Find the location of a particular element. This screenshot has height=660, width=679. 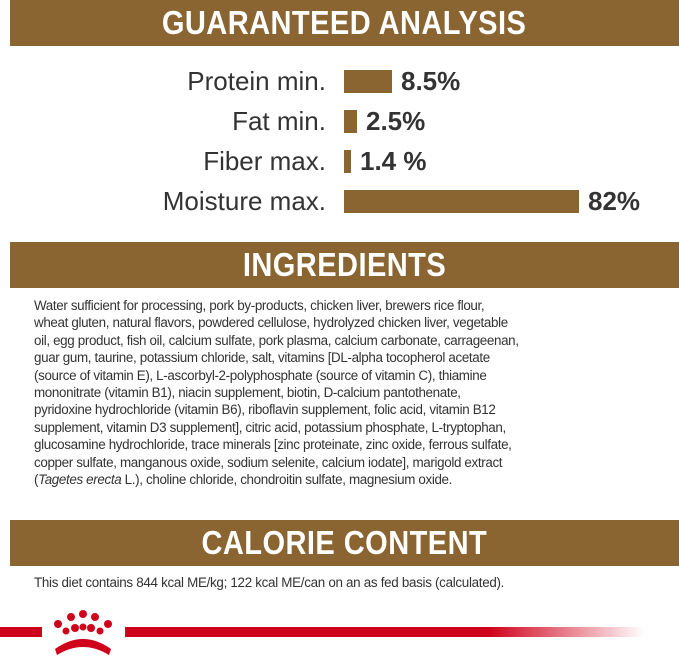

analysis-label: Moisture max. is located at coordinates (244, 201).